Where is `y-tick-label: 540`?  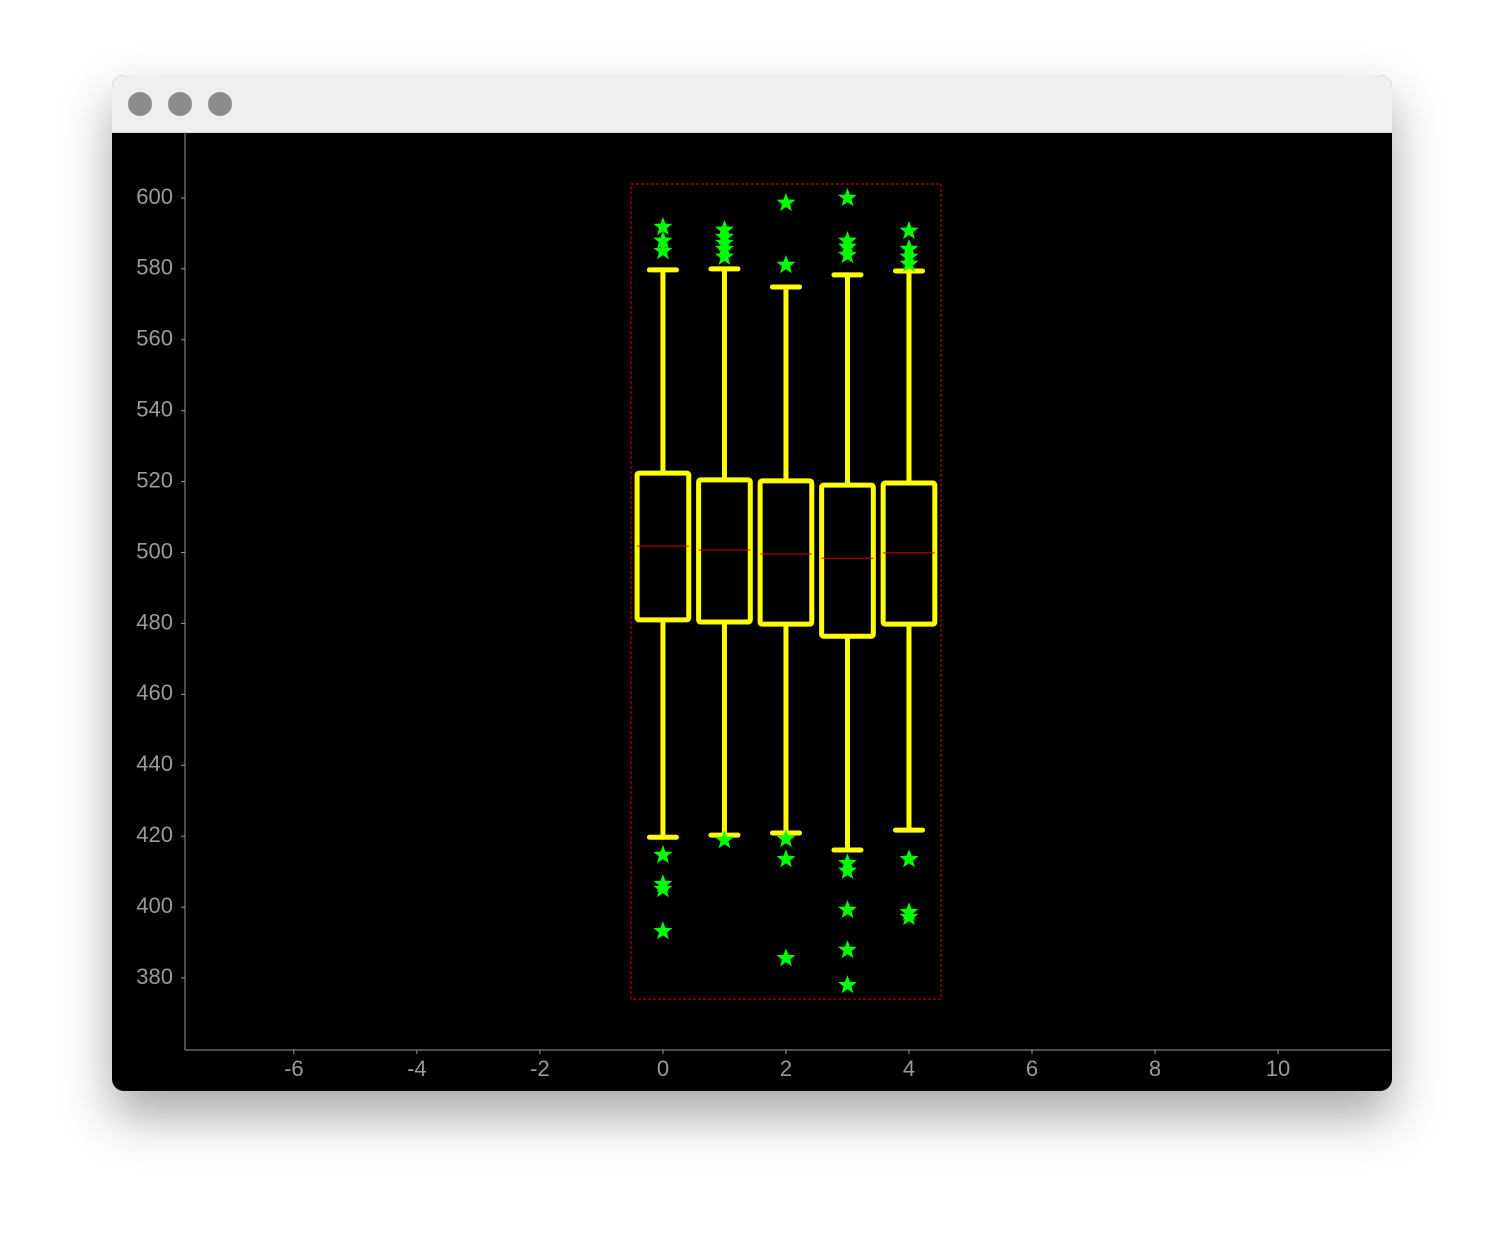 y-tick-label: 540 is located at coordinates (154, 409).